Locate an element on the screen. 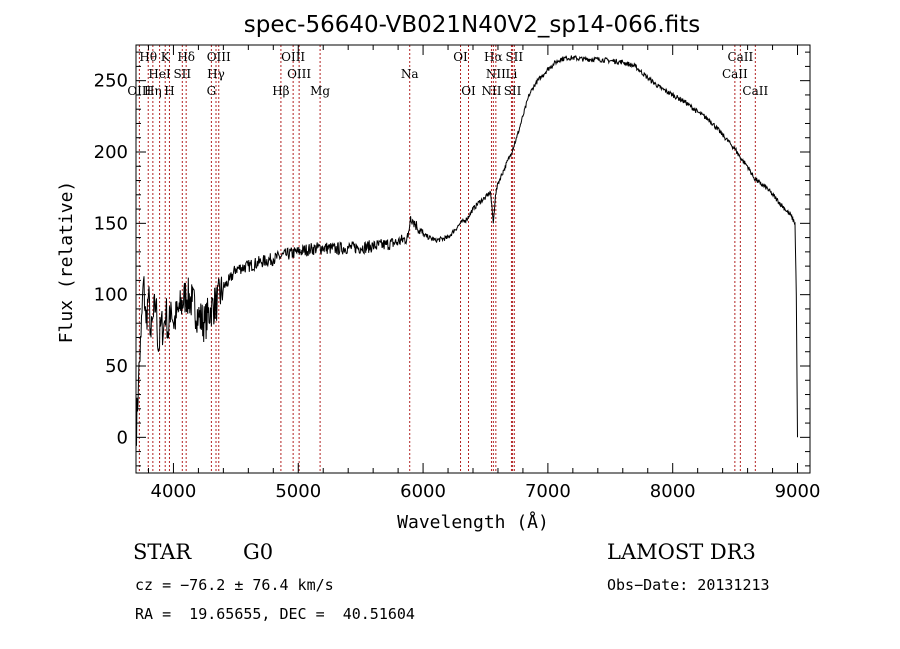  line-label: HeI is located at coordinates (159, 74).